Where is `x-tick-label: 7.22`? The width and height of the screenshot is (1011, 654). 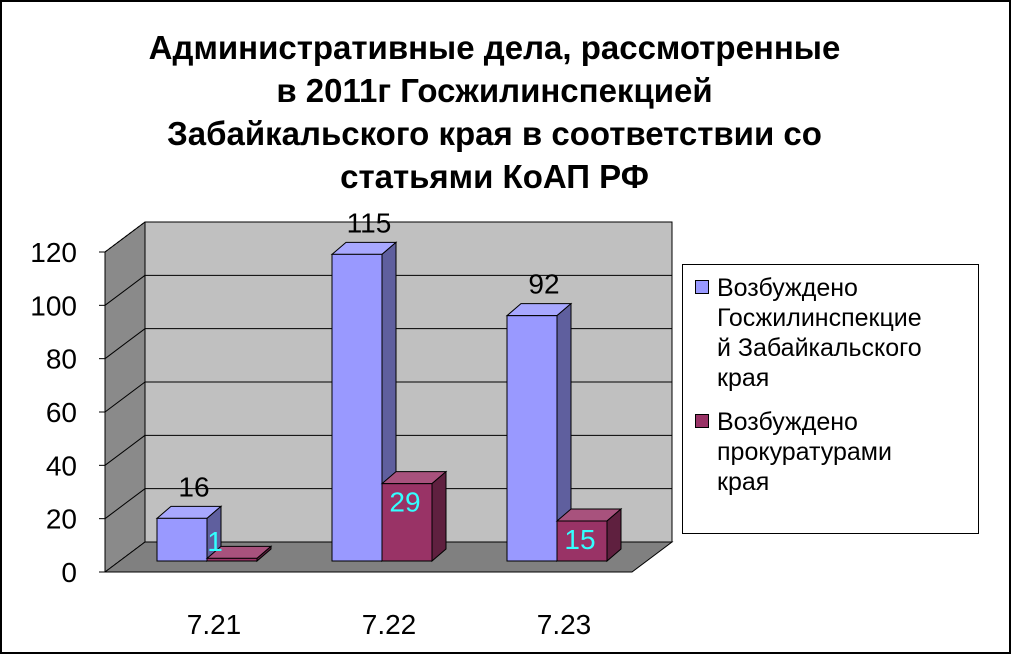
x-tick-label: 7.22 is located at coordinates (389, 624).